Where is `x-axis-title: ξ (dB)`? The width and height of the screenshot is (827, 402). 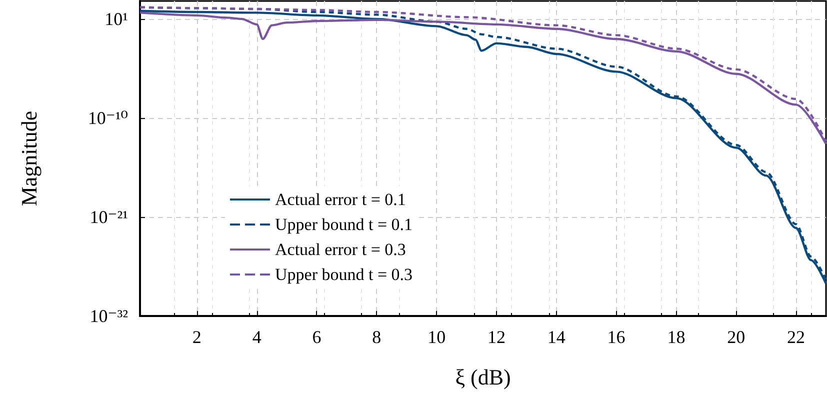
x-axis-title: ξ (dB) is located at coordinates (483, 377).